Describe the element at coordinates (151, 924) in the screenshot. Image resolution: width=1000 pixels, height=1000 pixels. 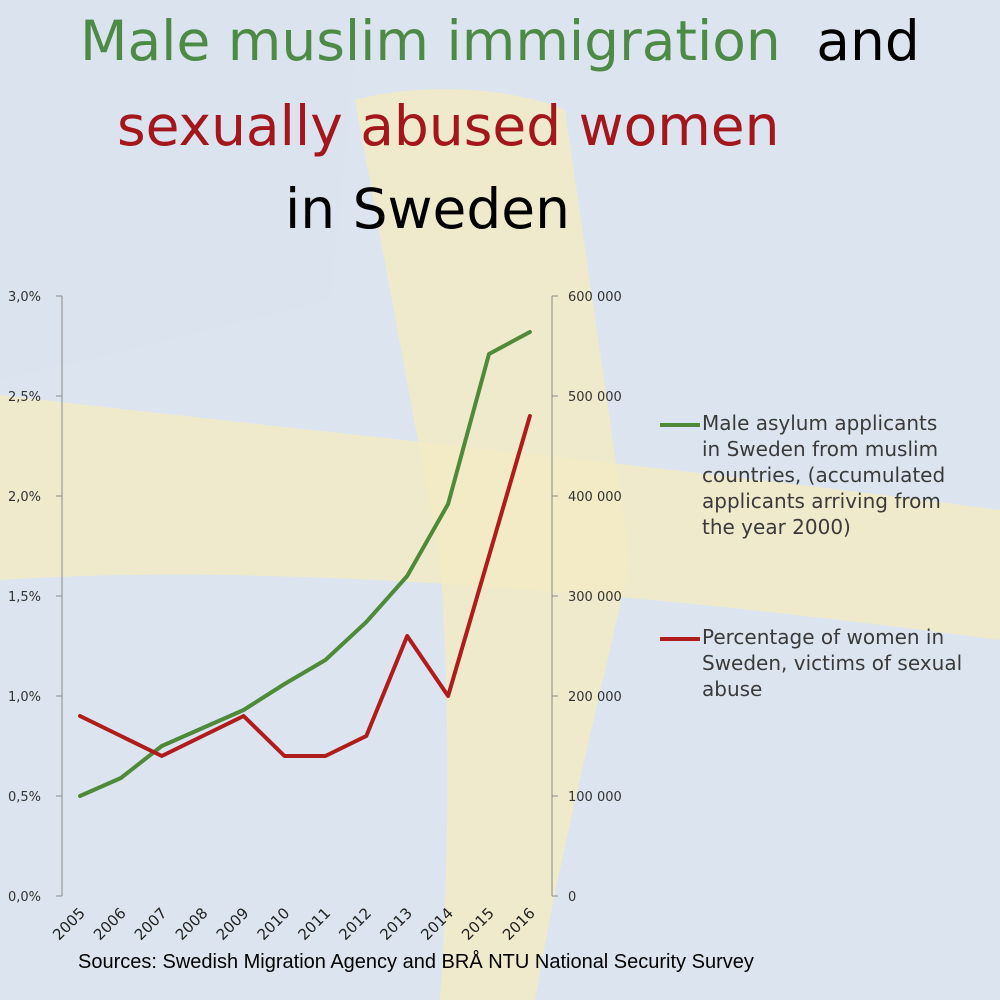
I see `x-tick-label: 2007` at that location.